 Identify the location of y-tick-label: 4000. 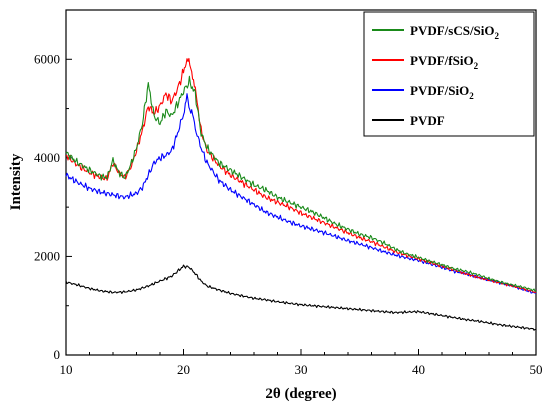
(47, 157).